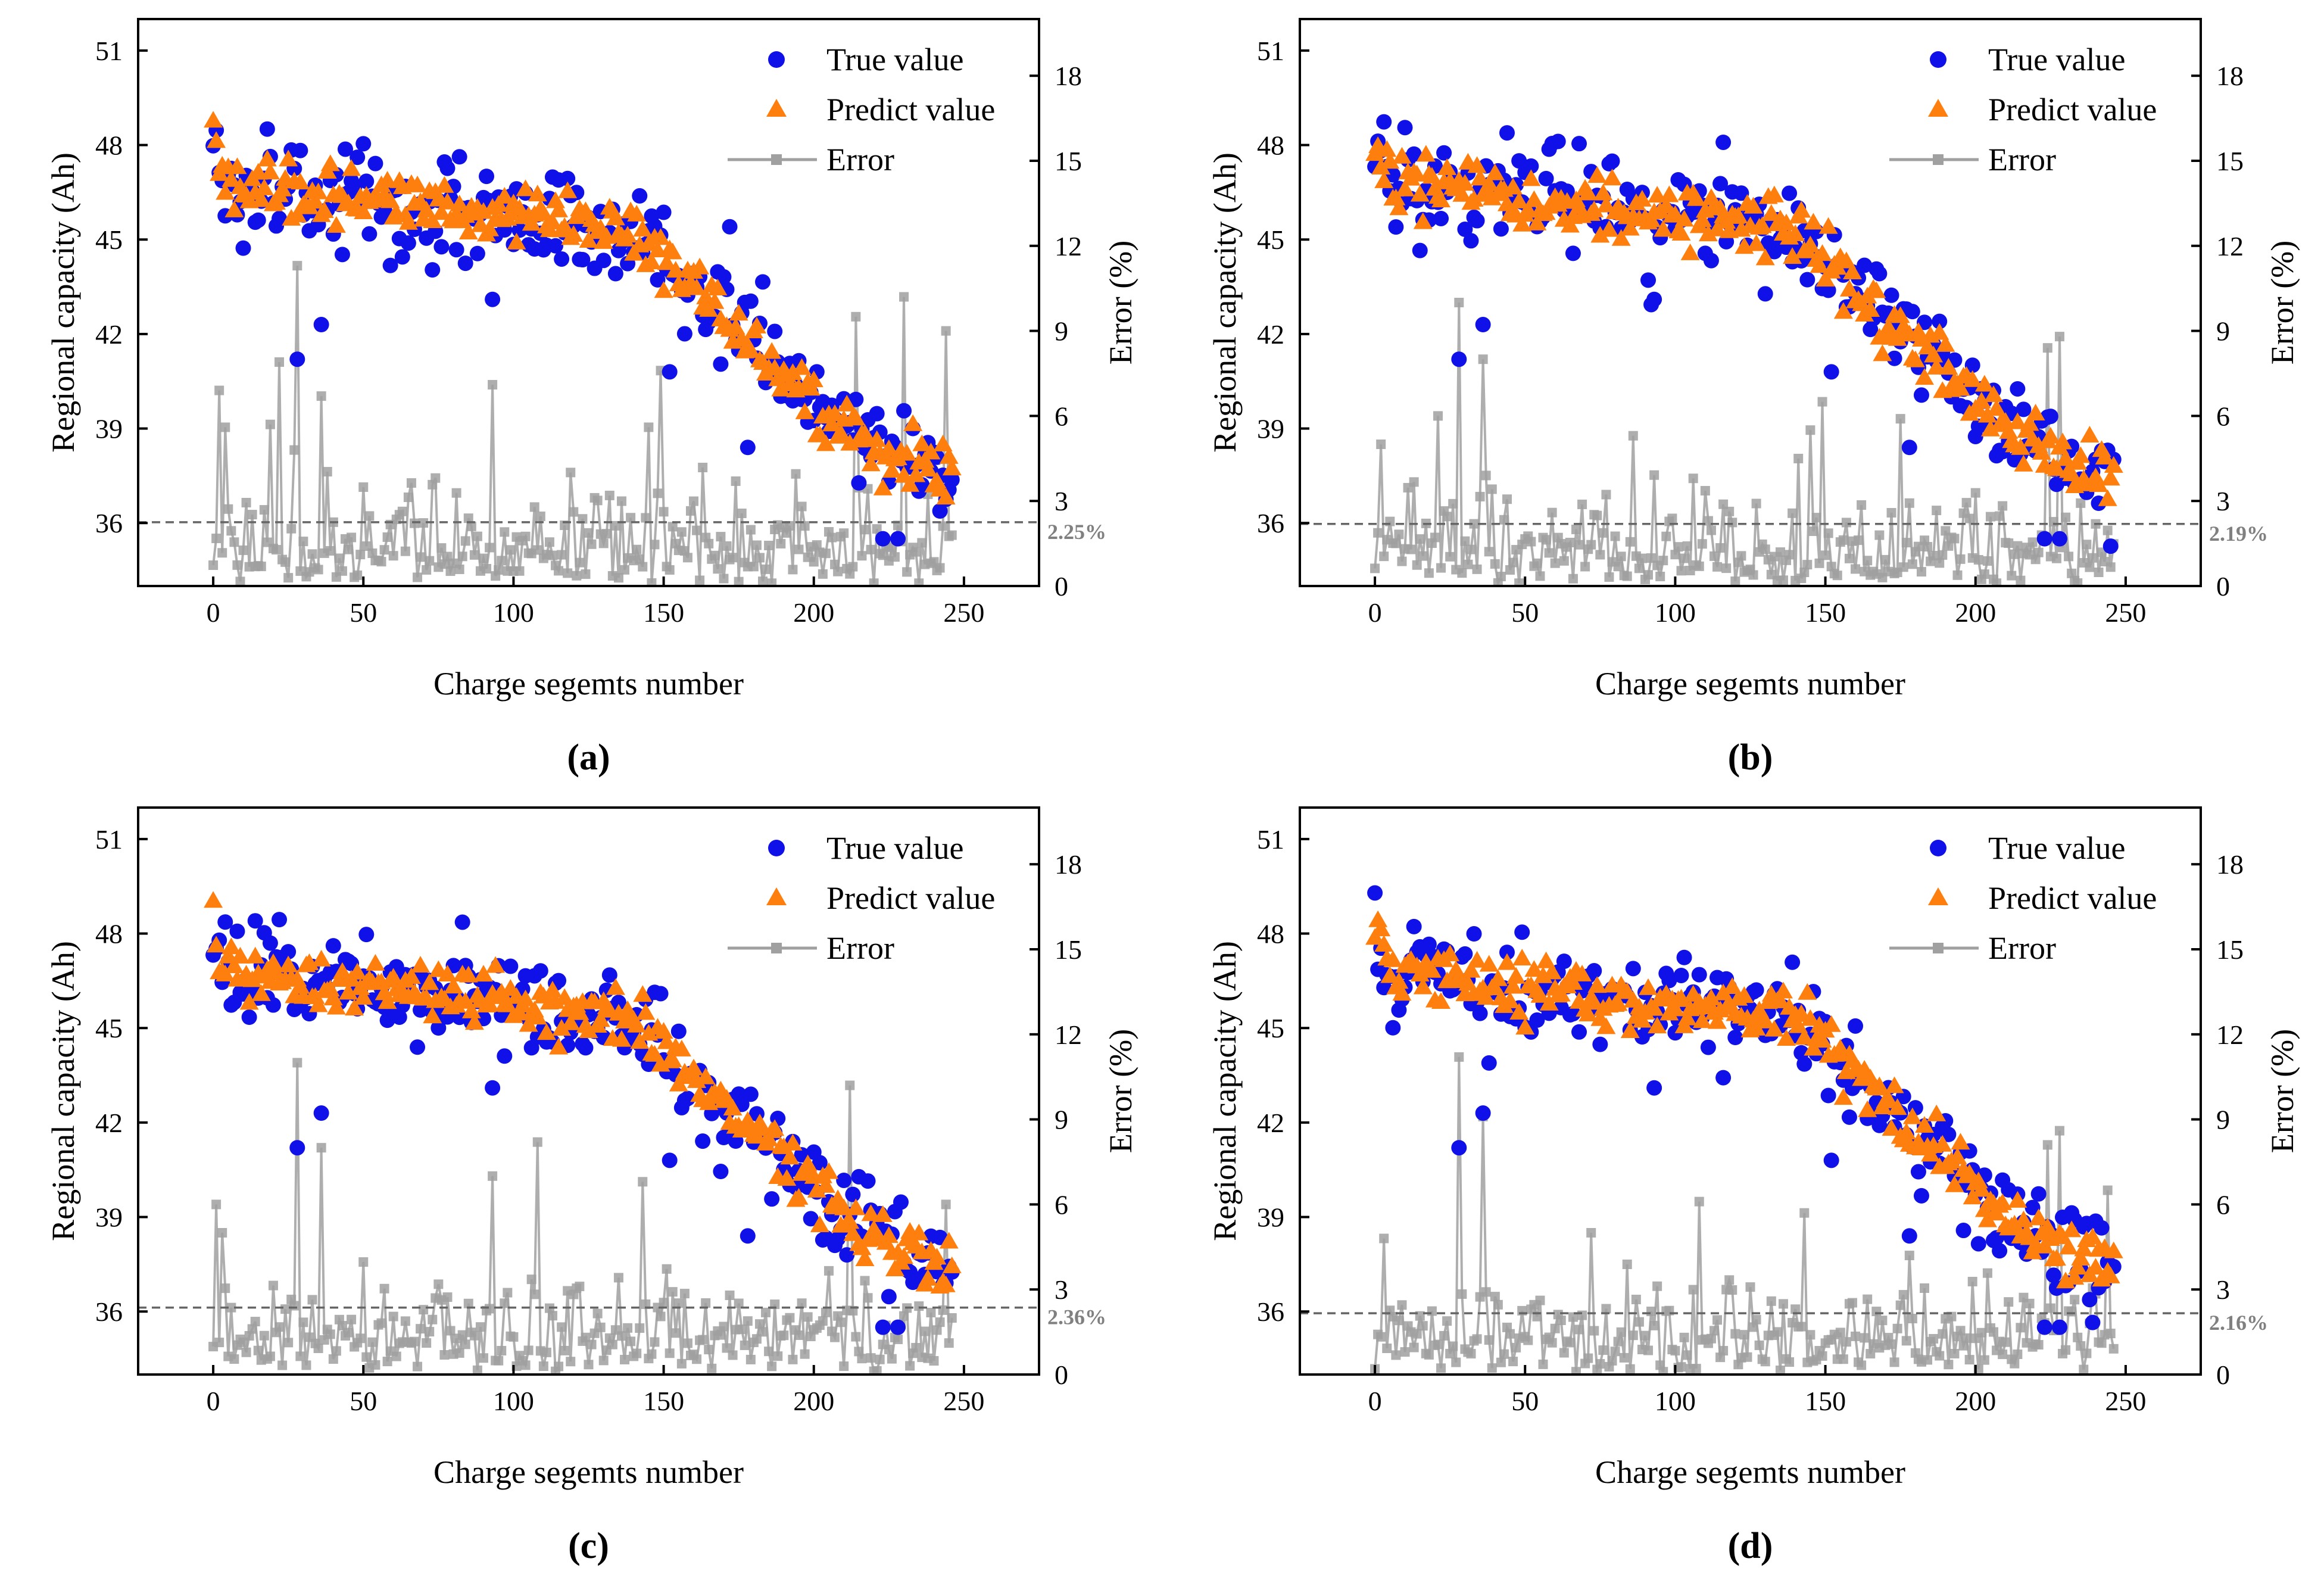 The image size is (2324, 1577). What do you see at coordinates (861, 898) in the screenshot?
I see `legend: True value Predict value Error` at bounding box center [861, 898].